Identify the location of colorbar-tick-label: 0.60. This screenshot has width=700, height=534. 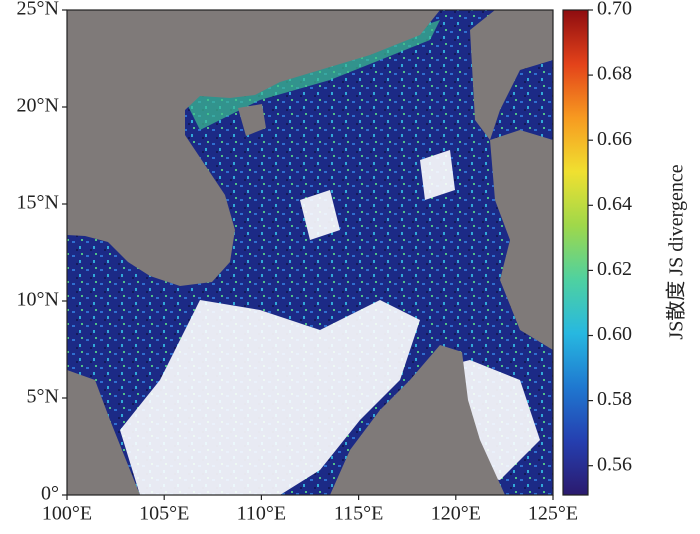
(614, 334).